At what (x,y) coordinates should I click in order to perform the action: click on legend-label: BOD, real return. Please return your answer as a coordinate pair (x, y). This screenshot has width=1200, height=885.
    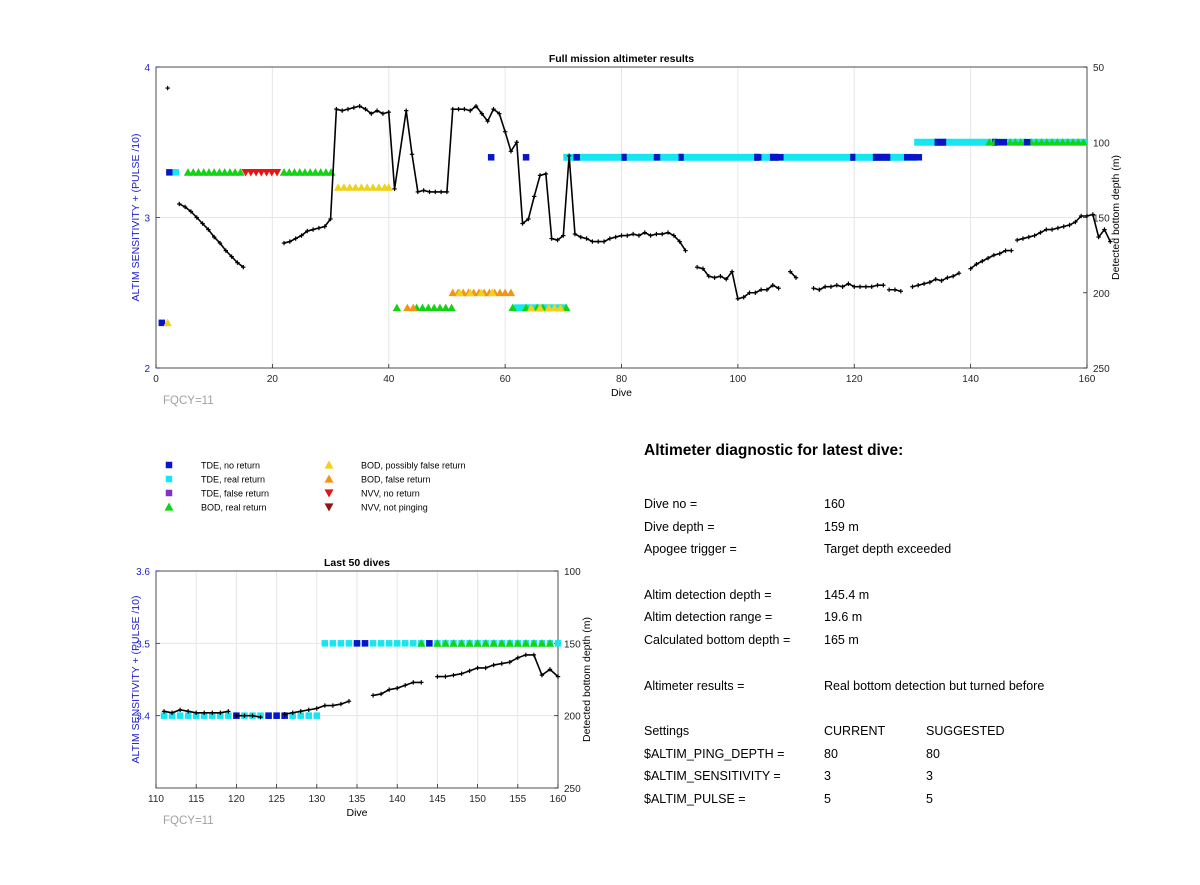
    Looking at the image, I should click on (234, 508).